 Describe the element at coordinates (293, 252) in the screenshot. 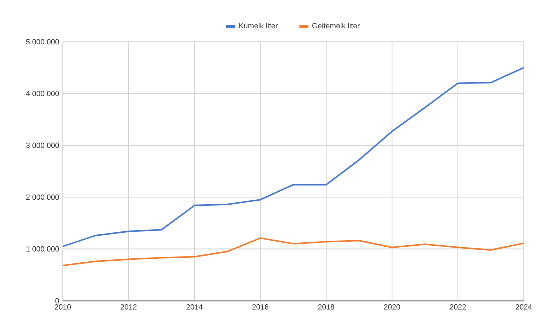

I see `line-series` at that location.